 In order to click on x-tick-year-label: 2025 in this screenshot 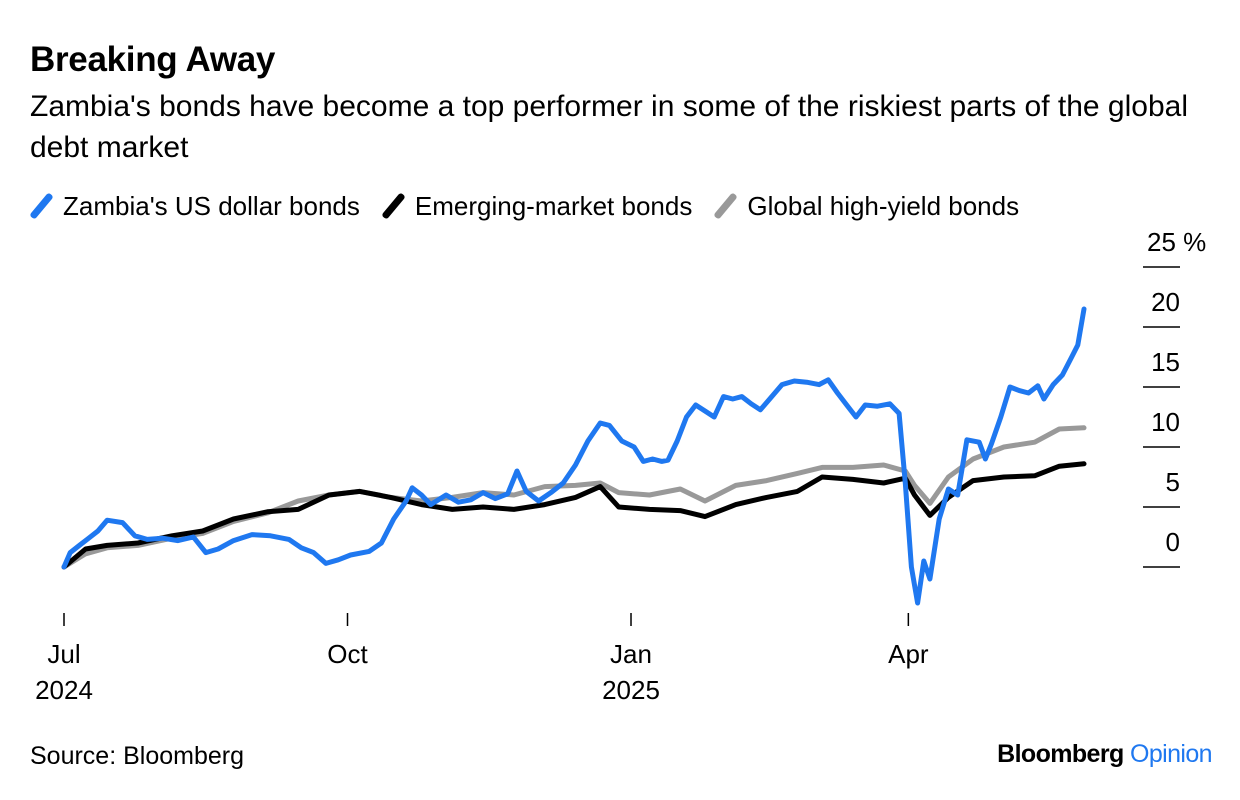, I will do `click(631, 690)`.